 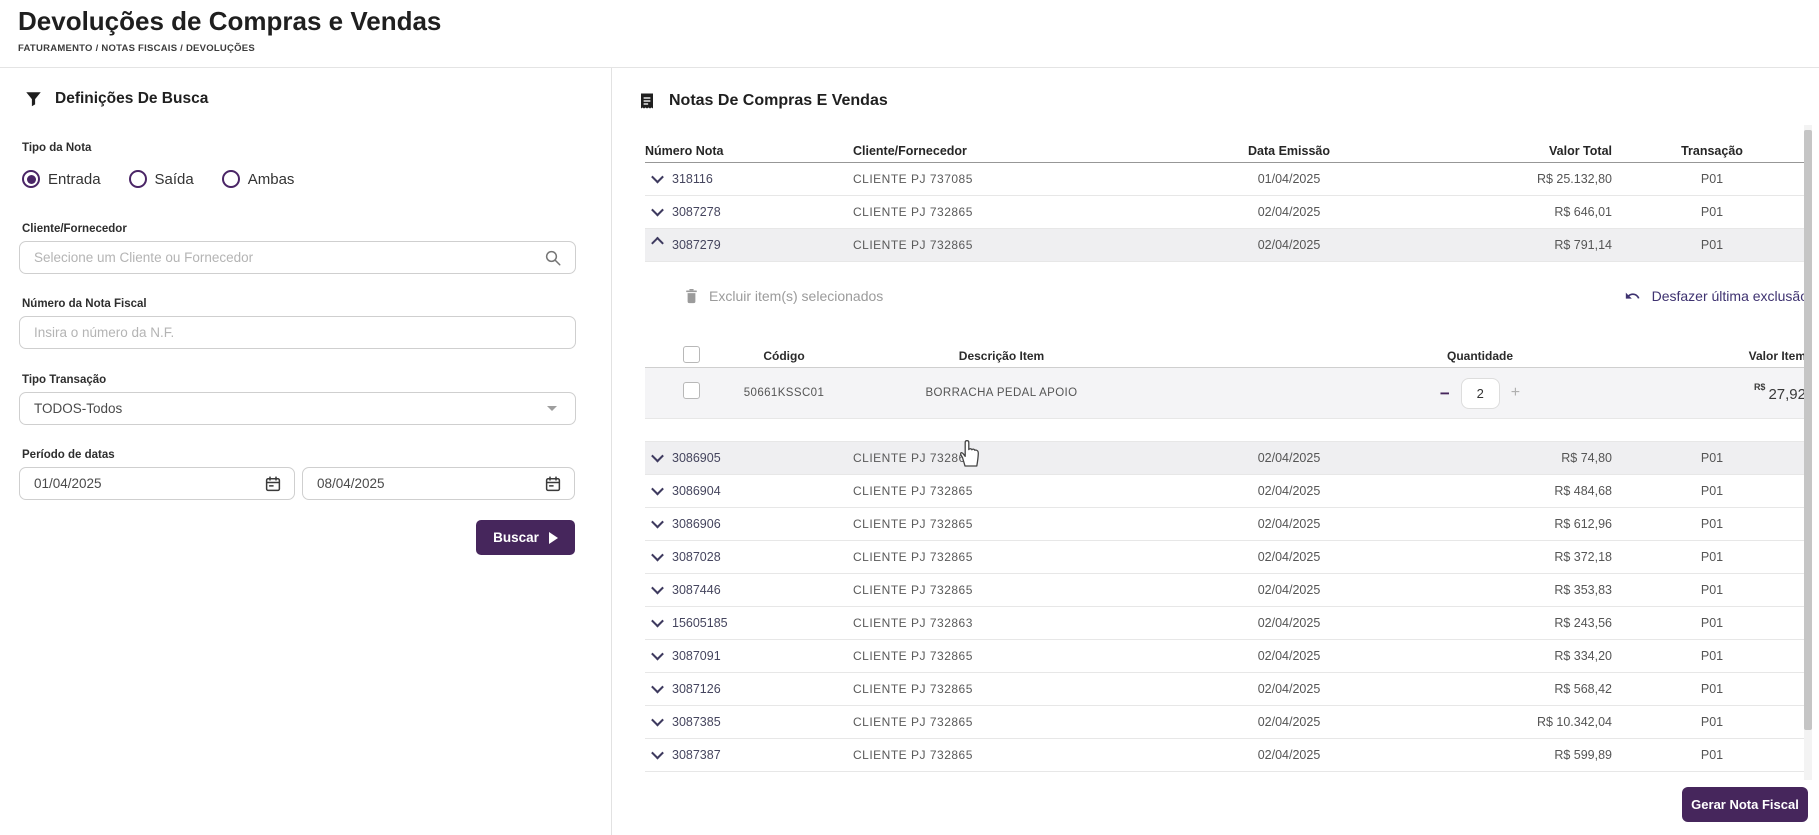 What do you see at coordinates (1779, 392) in the screenshot?
I see `item-valor: R$ 27,92` at bounding box center [1779, 392].